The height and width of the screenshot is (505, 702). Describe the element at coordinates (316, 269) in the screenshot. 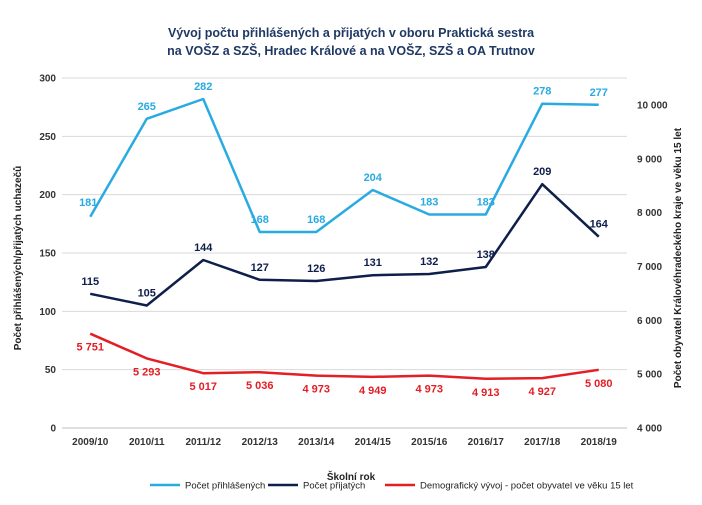

I see `data-label-series-2: 126` at that location.